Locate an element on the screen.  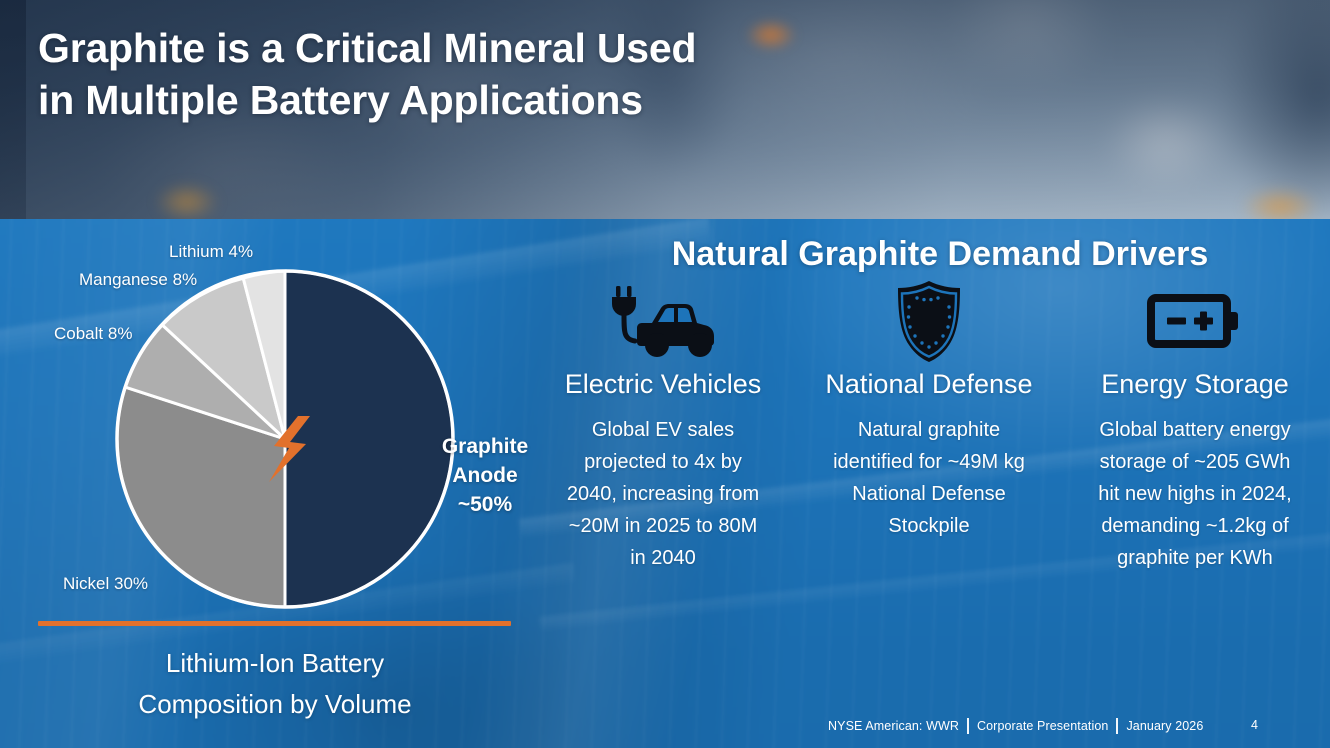
shield-icon is located at coordinates (929, 321).